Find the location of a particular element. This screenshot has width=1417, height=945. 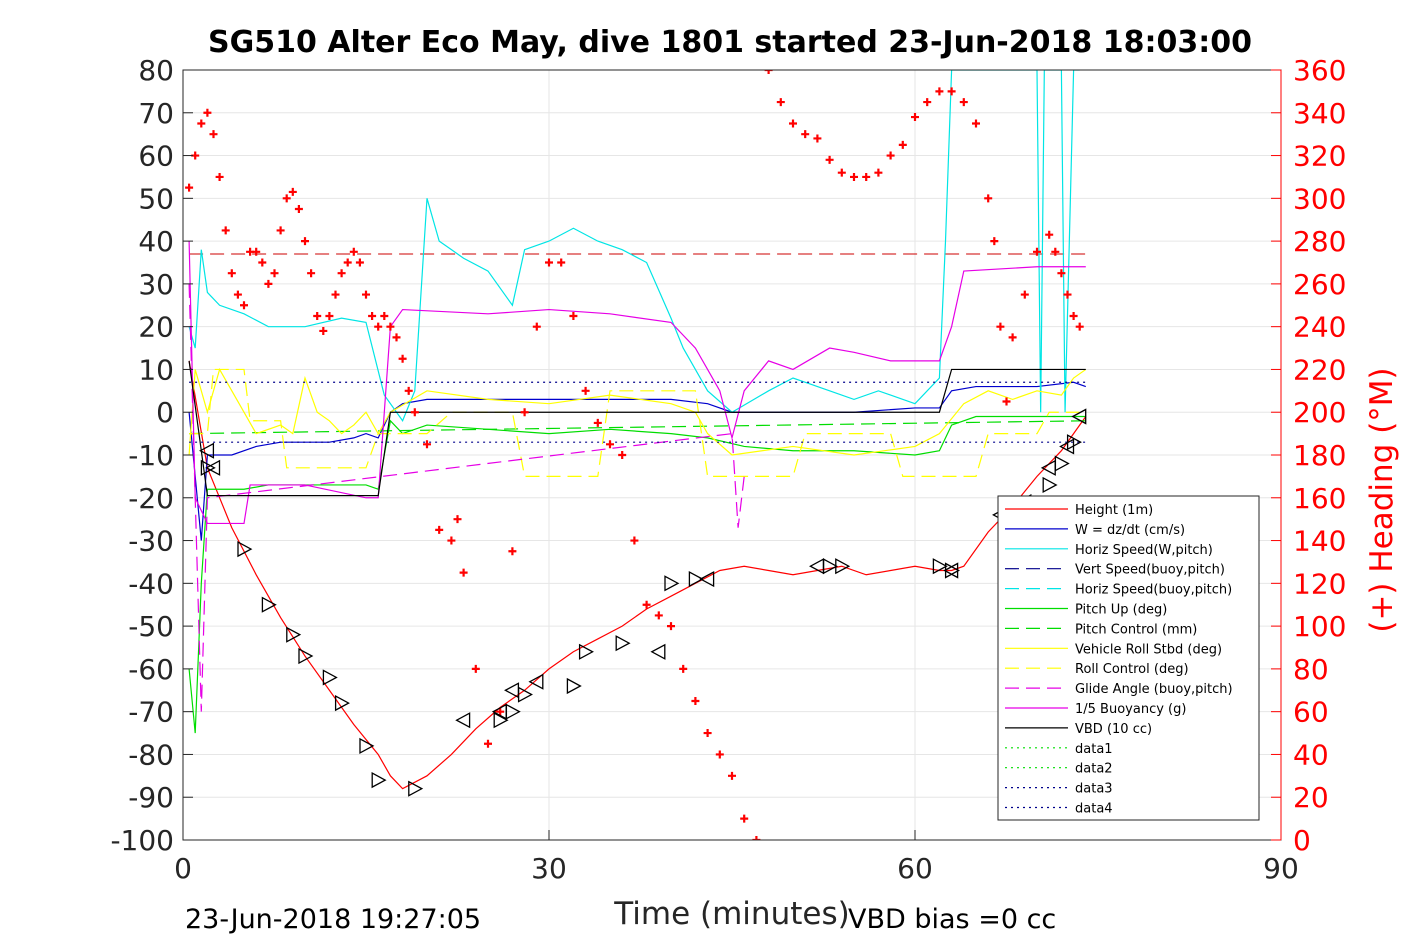

left-tick-label: -80 is located at coordinates (151, 754).